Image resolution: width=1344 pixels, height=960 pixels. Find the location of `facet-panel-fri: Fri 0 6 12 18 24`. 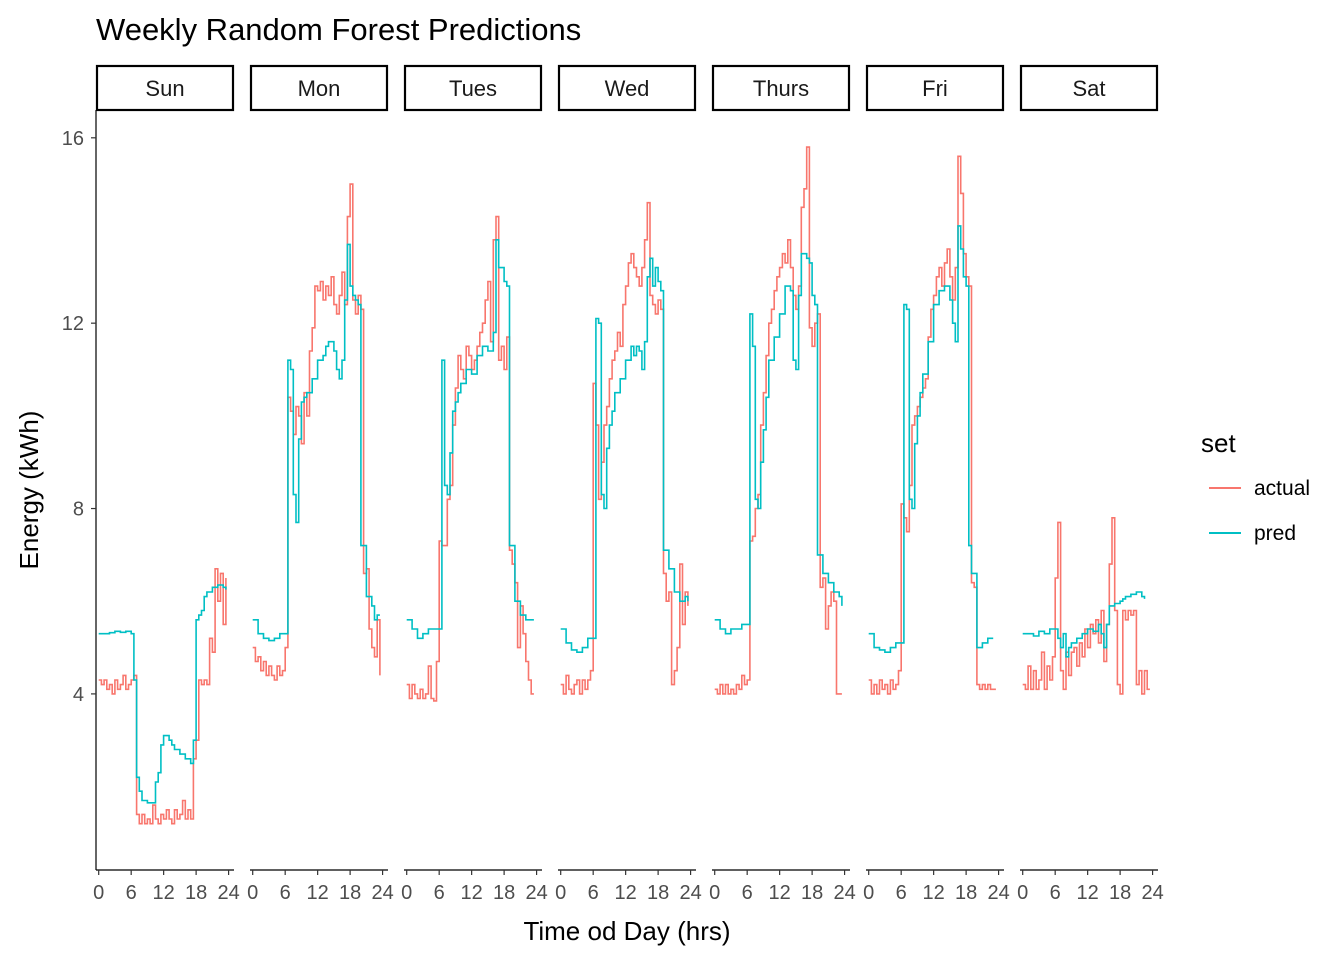

facet-panel-fri: Fri 0 6 12 18 24 is located at coordinates (936, 484).